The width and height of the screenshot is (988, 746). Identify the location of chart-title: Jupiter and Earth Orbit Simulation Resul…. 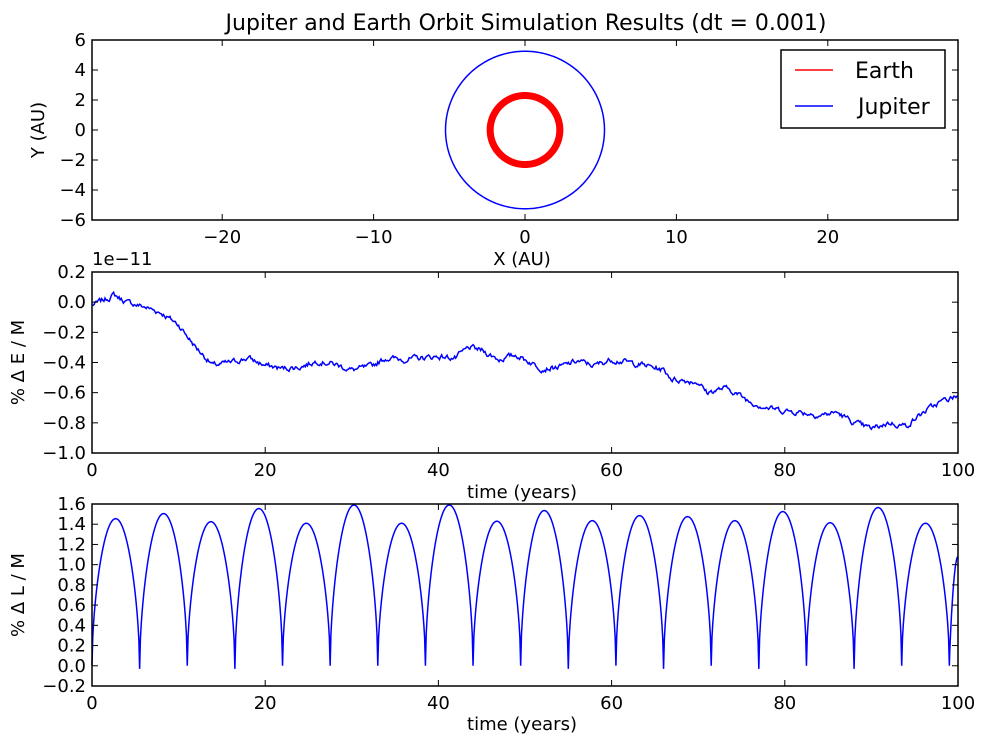
(525, 23).